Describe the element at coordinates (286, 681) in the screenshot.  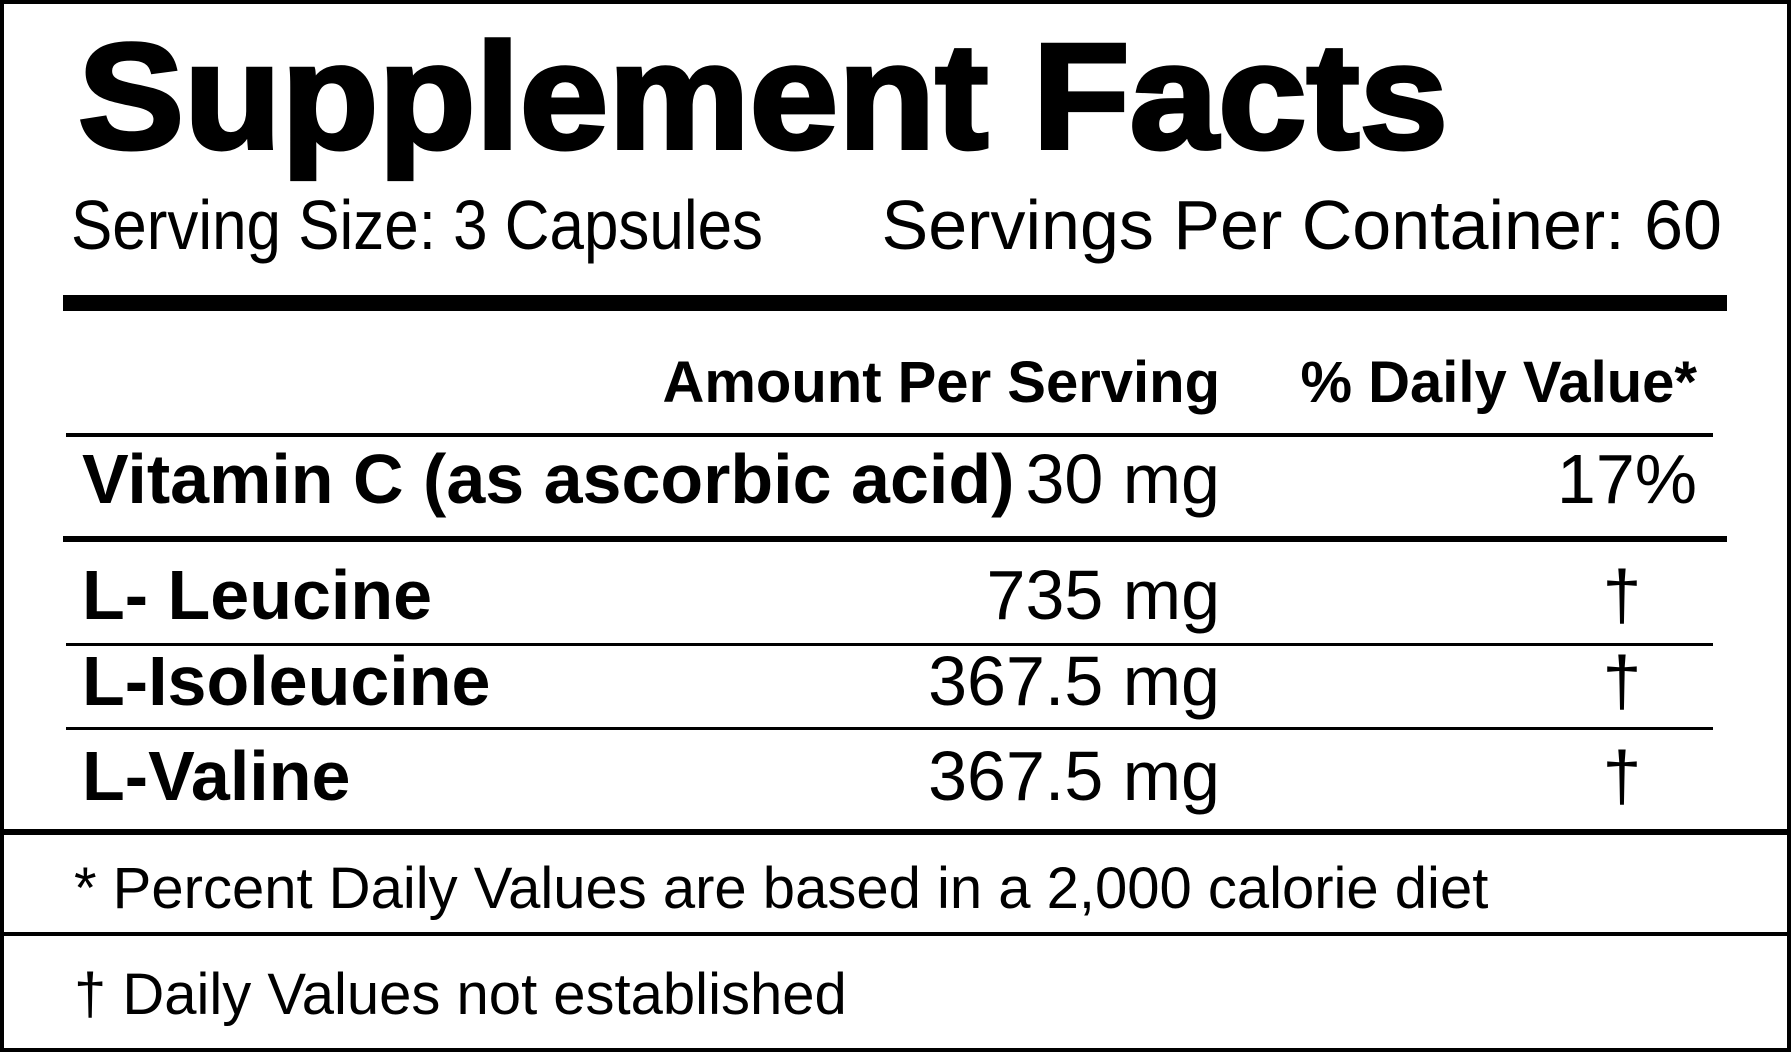
I see `nutrient-name: L-Isoleucine` at that location.